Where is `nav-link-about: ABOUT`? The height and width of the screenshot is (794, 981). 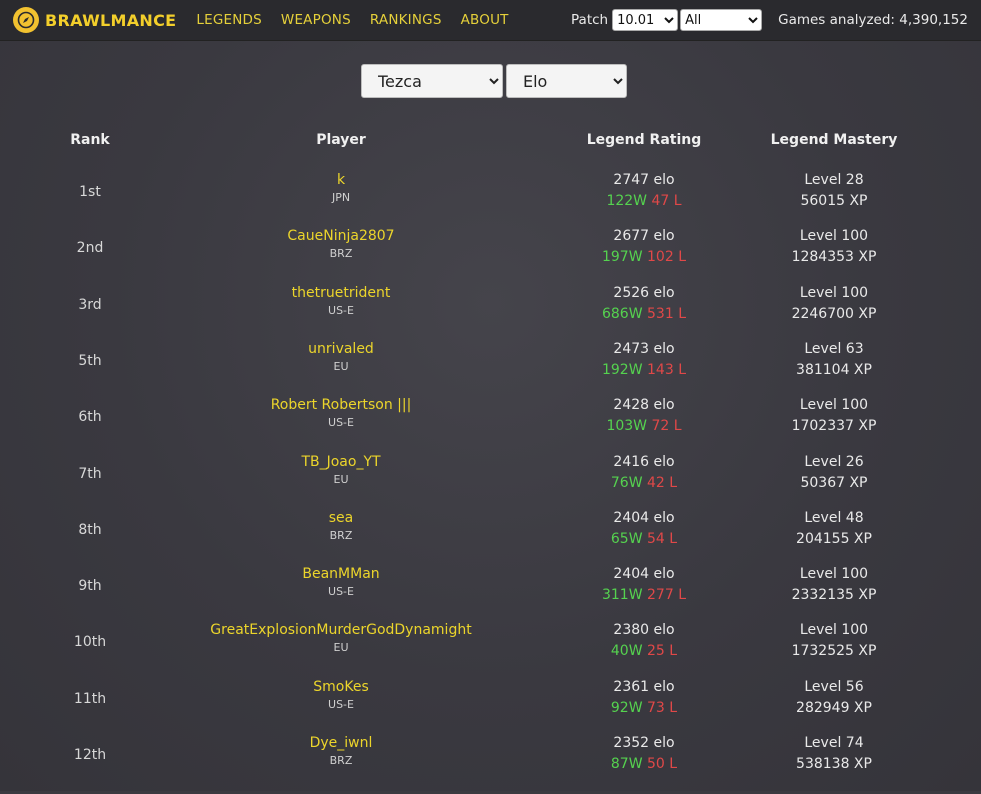
nav-link-about: ABOUT is located at coordinates (484, 20).